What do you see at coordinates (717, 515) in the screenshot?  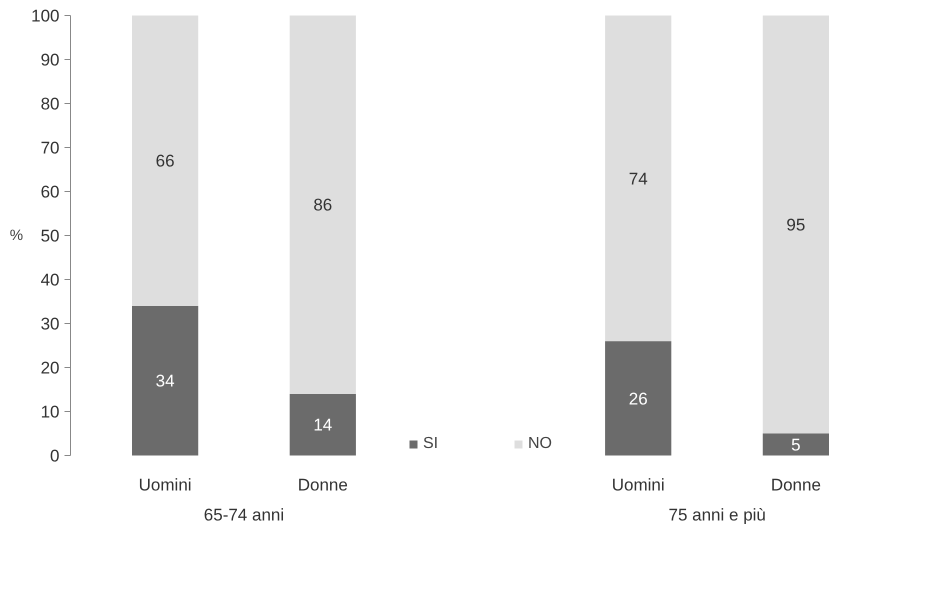 I see `text: 75 anni e più` at bounding box center [717, 515].